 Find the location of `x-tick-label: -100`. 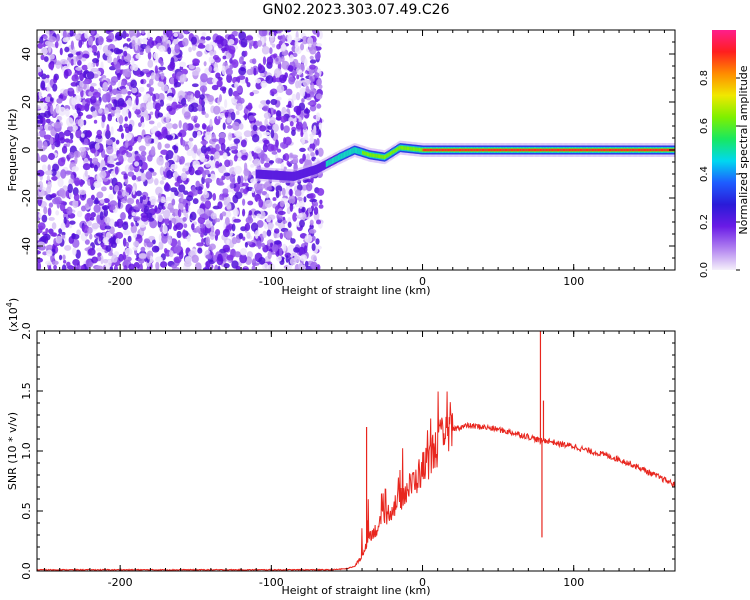

x-tick-label: -100 is located at coordinates (271, 281).